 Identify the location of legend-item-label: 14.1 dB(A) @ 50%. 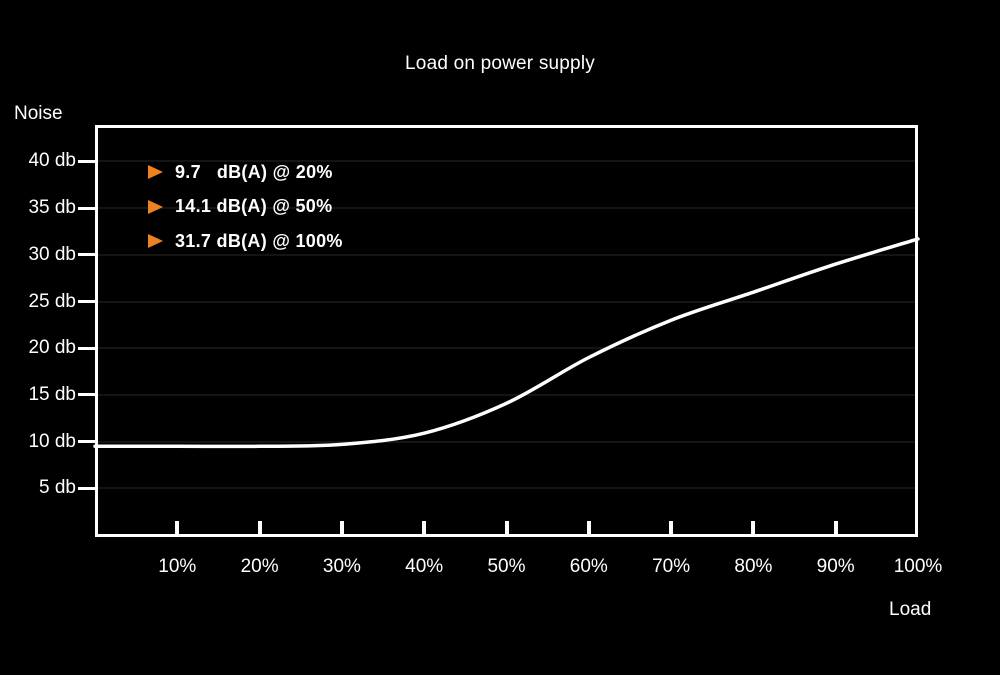
(254, 206).